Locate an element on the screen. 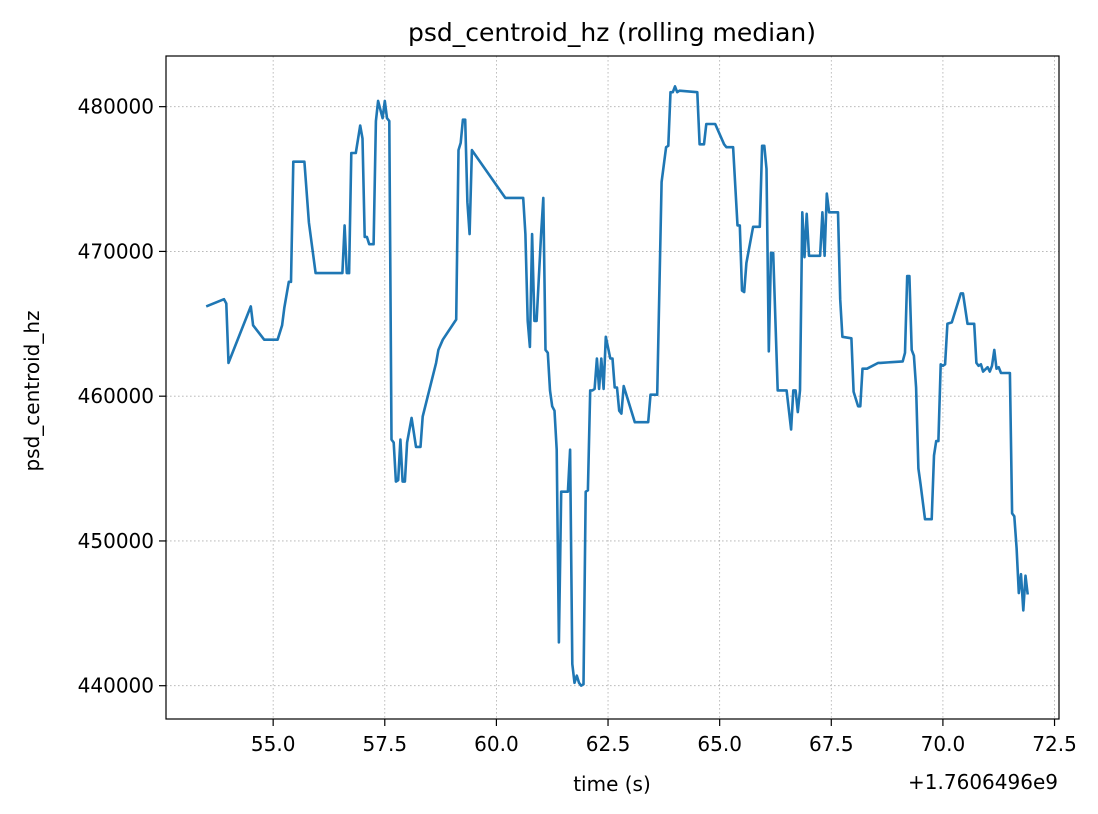  x-tick-label: 72.5 is located at coordinates (1054, 744).